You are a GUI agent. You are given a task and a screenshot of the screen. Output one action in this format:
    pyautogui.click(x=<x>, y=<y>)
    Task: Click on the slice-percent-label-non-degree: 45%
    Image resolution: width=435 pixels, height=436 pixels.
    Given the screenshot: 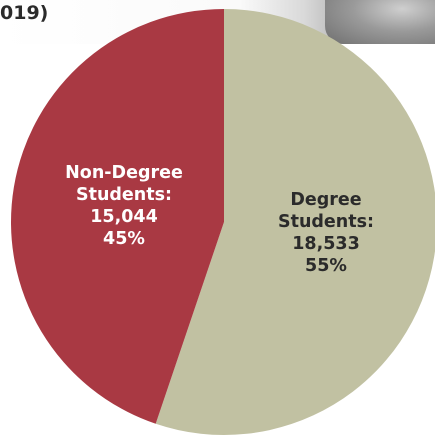 What is the action you would take?
    pyautogui.click(x=124, y=239)
    